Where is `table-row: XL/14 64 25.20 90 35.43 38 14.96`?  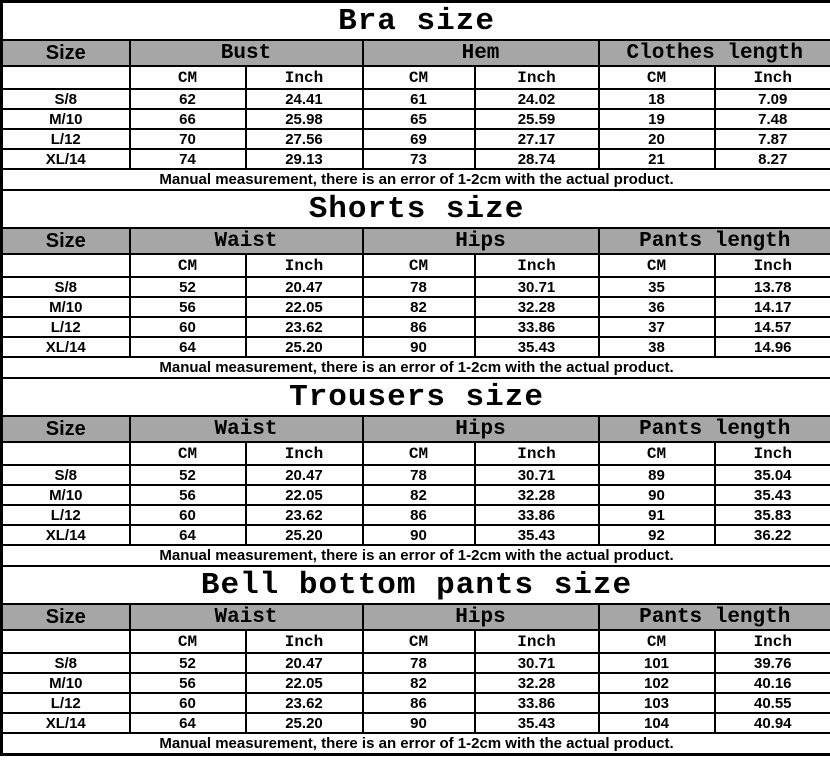 table-row: XL/14 64 25.20 90 35.43 38 14.96 is located at coordinates (415, 347).